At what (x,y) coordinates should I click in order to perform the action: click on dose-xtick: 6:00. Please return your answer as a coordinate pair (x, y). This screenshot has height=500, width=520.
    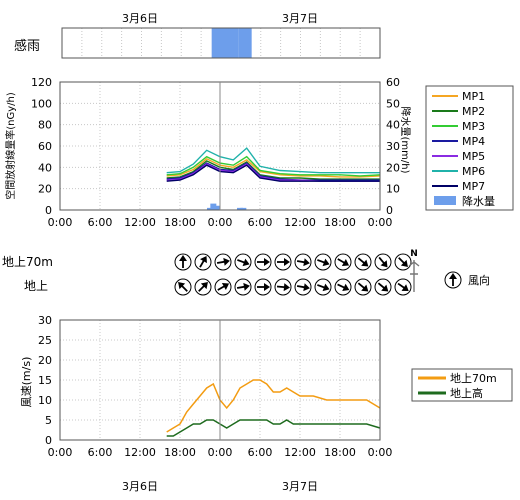
    Looking at the image, I should click on (260, 222).